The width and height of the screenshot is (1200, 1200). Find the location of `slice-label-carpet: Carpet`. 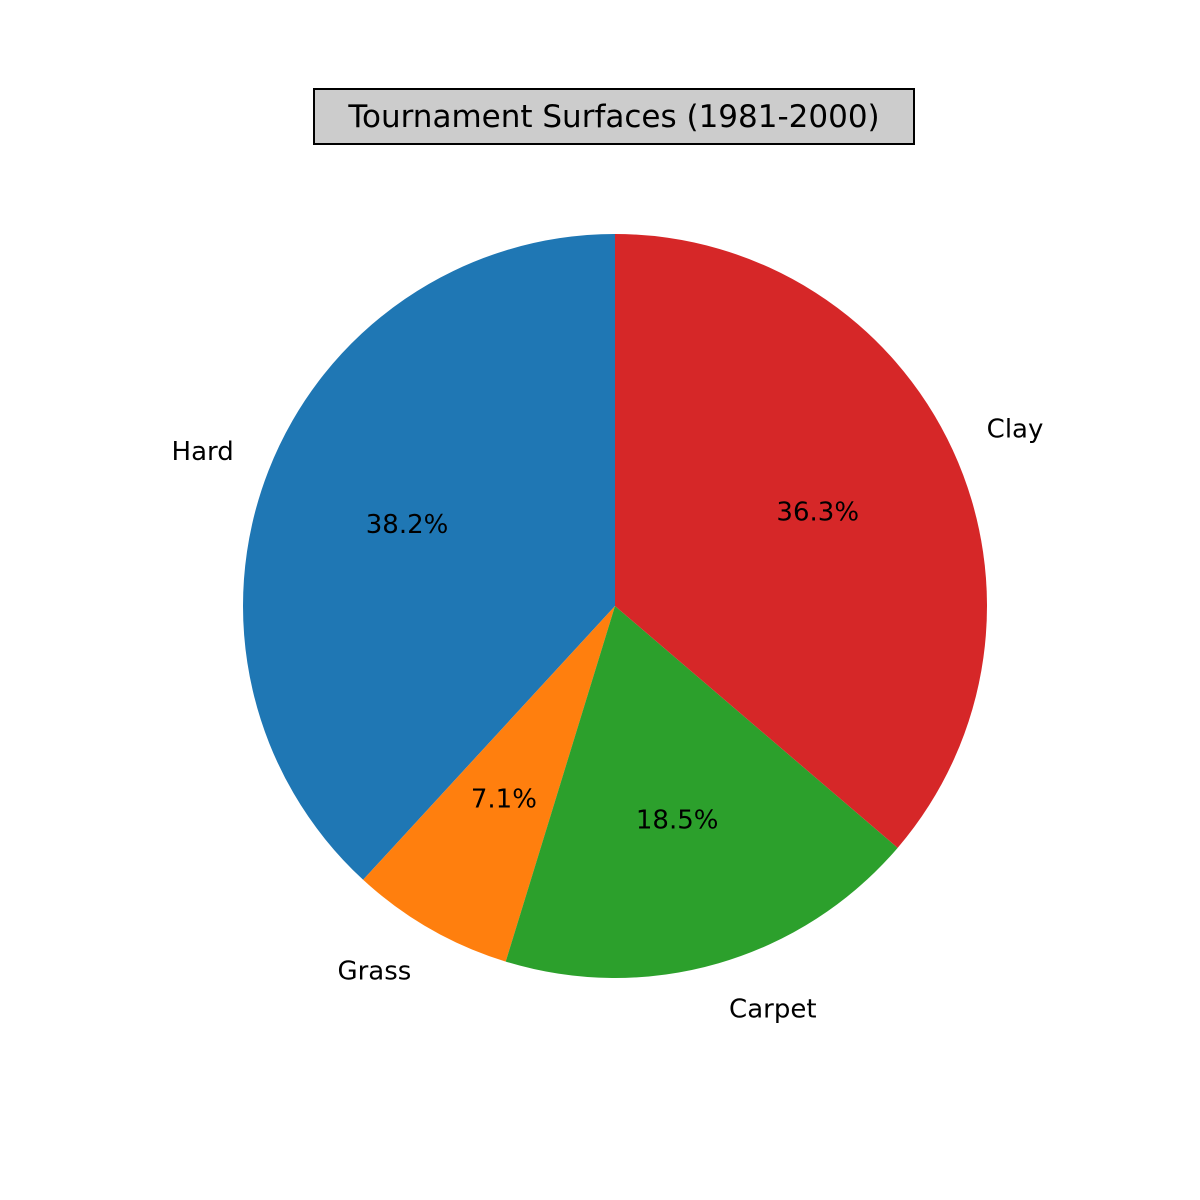

slice-label-carpet: Carpet is located at coordinates (772, 1009).